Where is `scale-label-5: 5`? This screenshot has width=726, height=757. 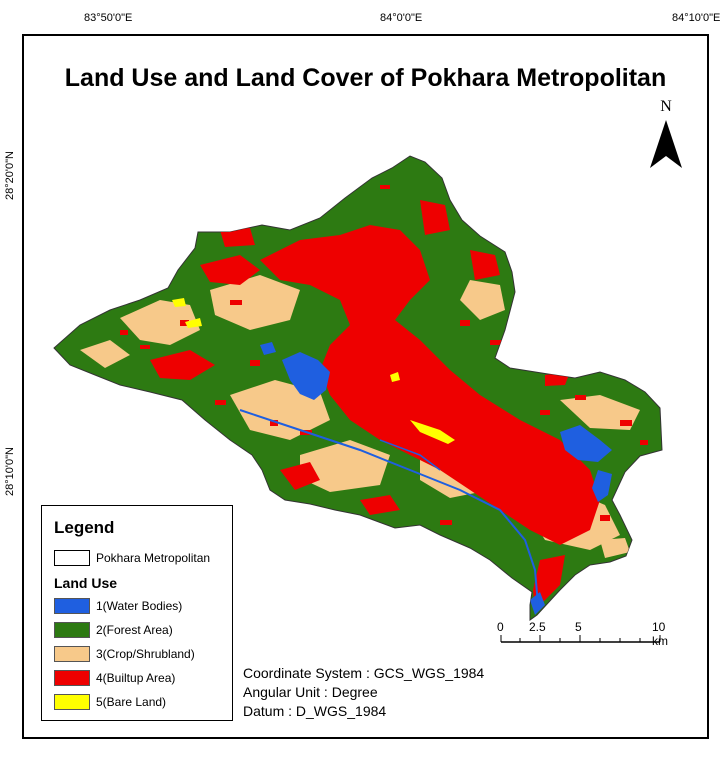
scale-label-5: 5 is located at coordinates (578, 627).